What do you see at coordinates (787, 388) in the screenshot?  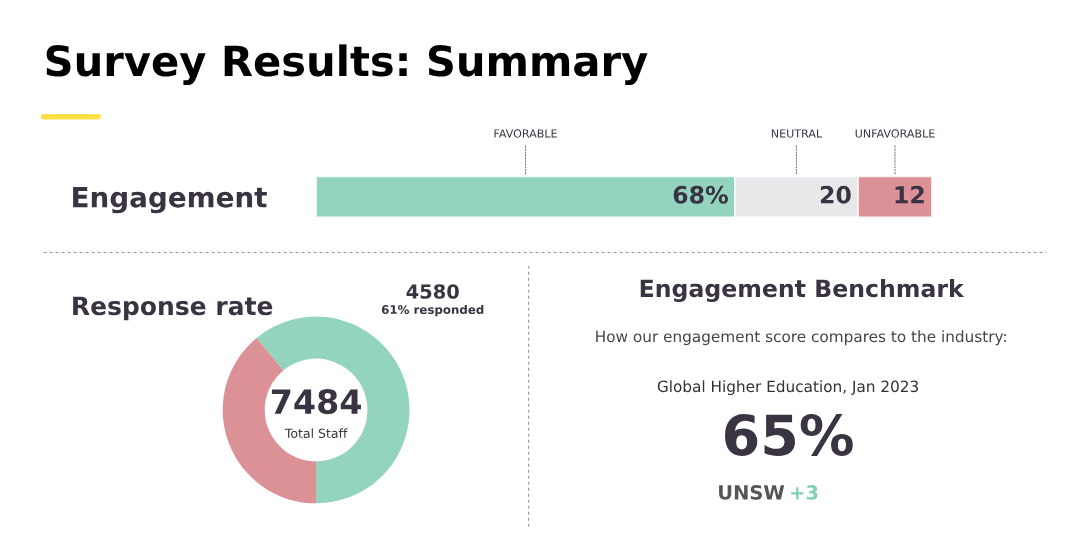 I see `text: Global Higher Education, Jan 2023` at bounding box center [787, 388].